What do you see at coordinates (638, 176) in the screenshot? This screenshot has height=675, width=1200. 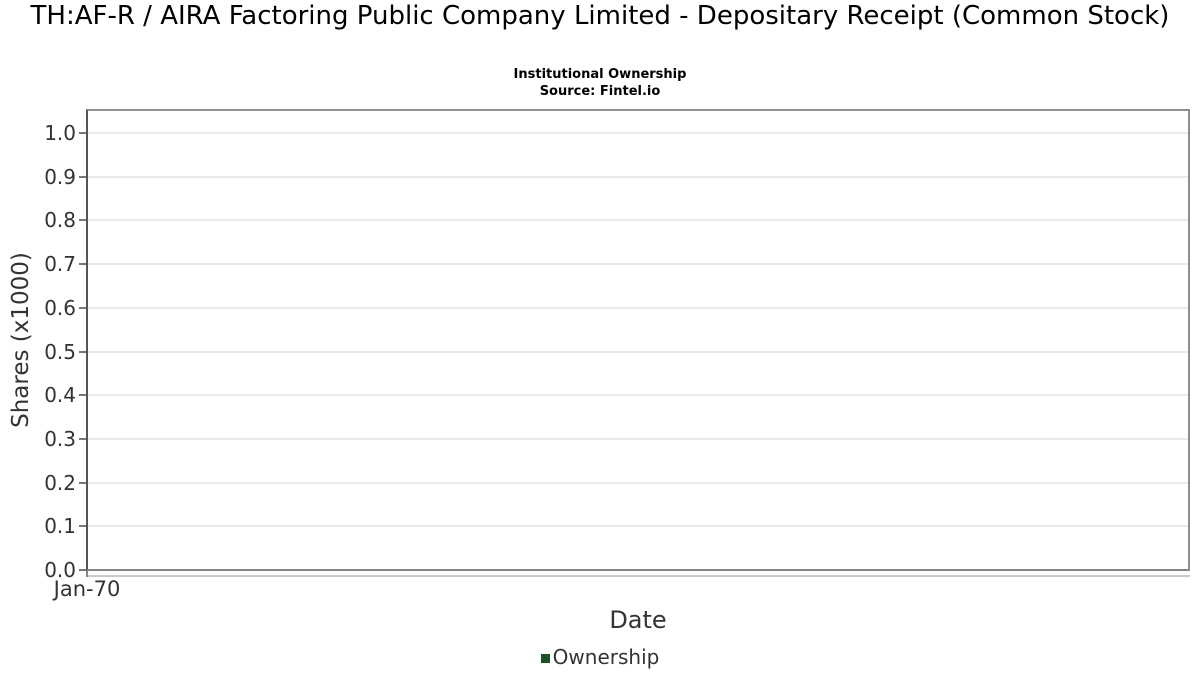 I see `gridline-y-0.9` at bounding box center [638, 176].